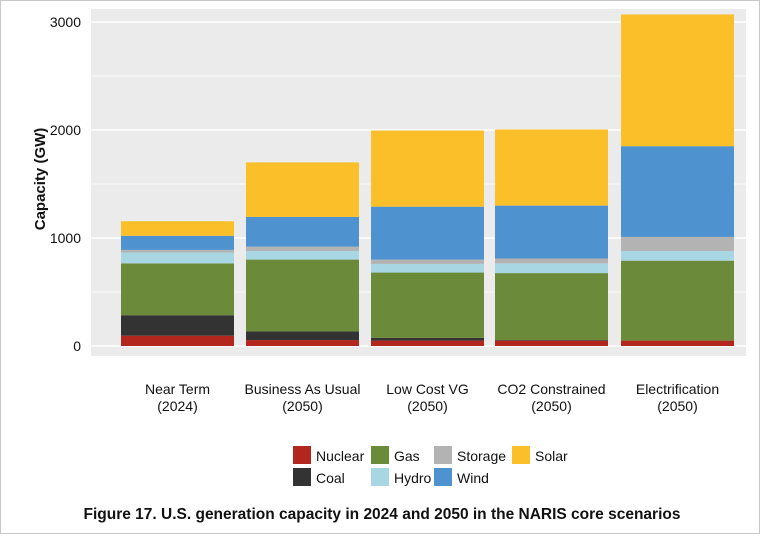 This screenshot has height=536, width=762. I want to click on legend-label-storage: Storage, so click(481, 456).